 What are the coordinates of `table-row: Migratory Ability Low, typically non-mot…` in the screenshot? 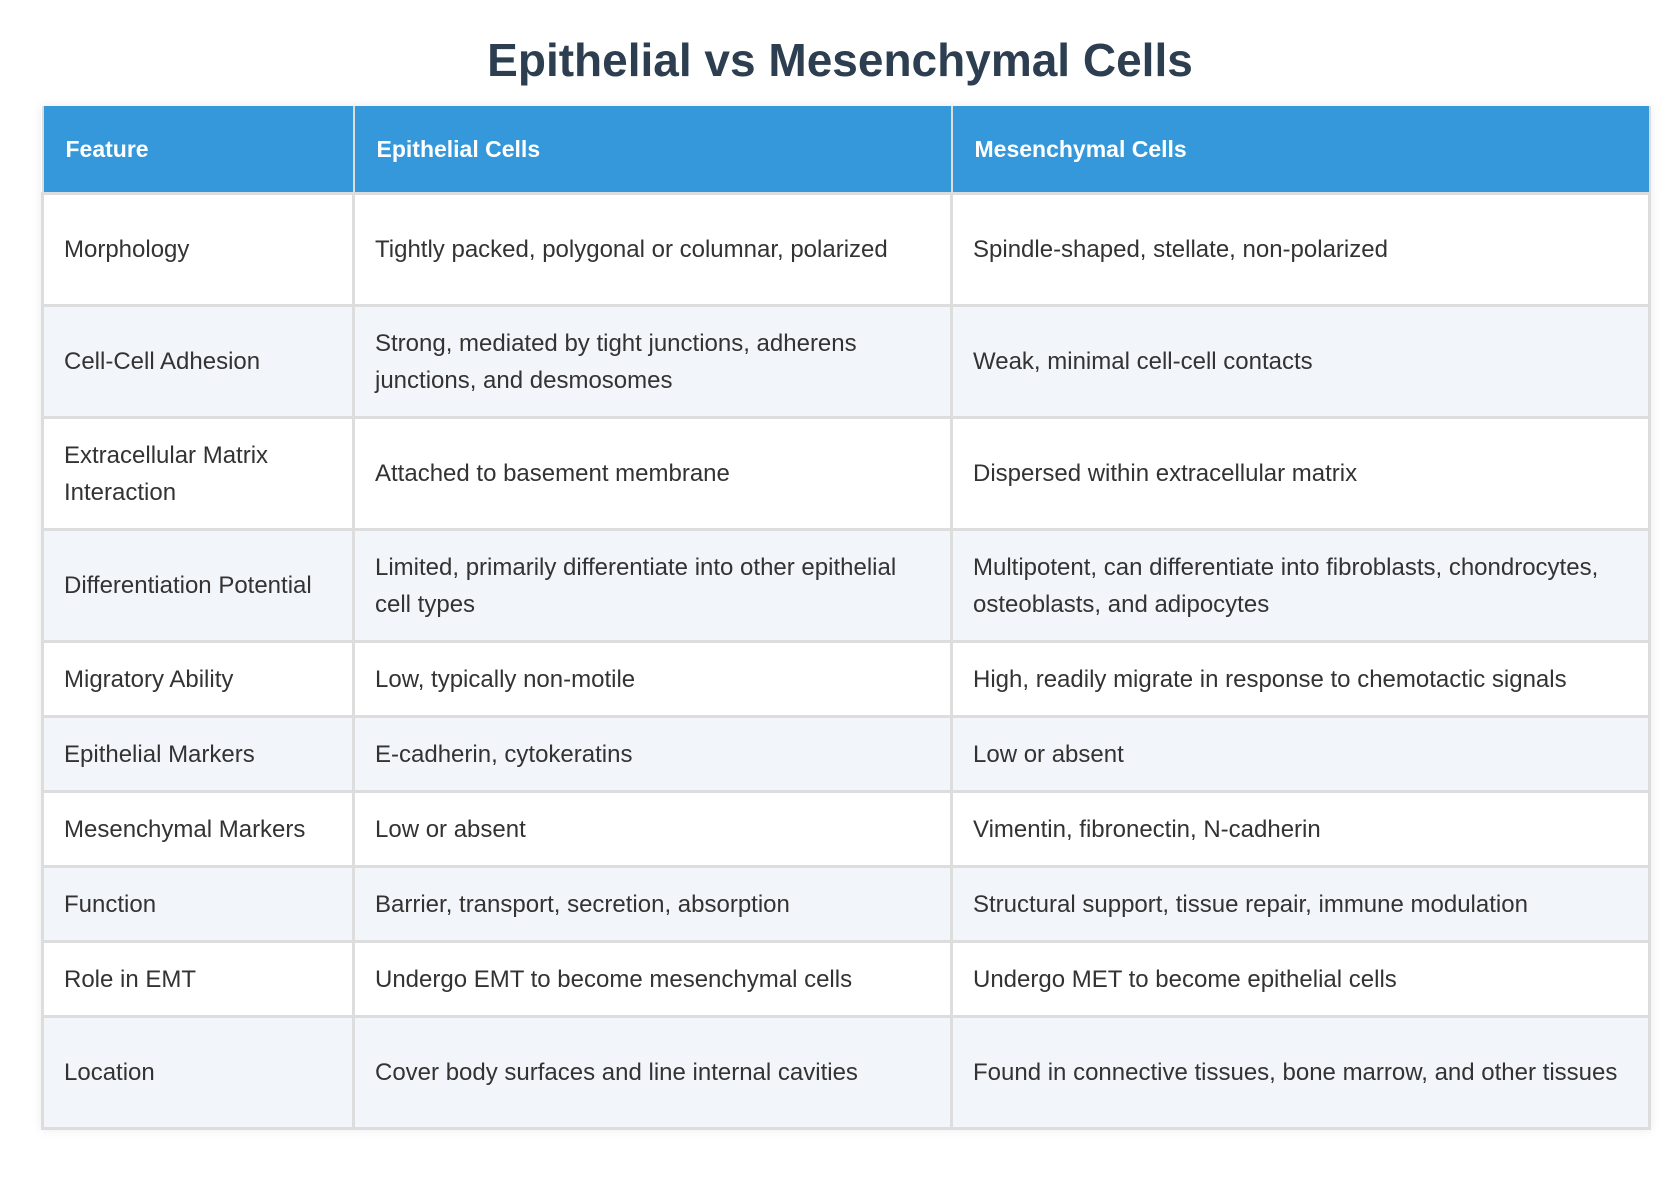 It's located at (846, 679).